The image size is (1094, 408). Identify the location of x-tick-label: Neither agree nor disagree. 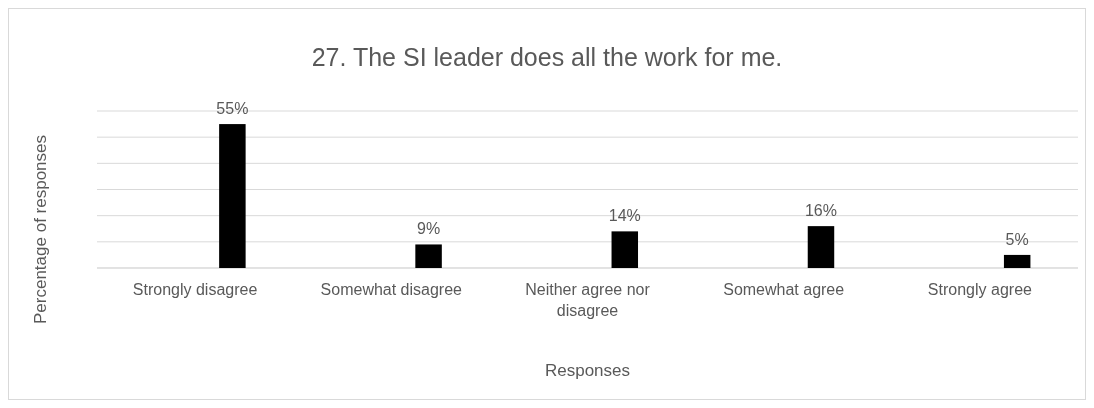
(588, 300).